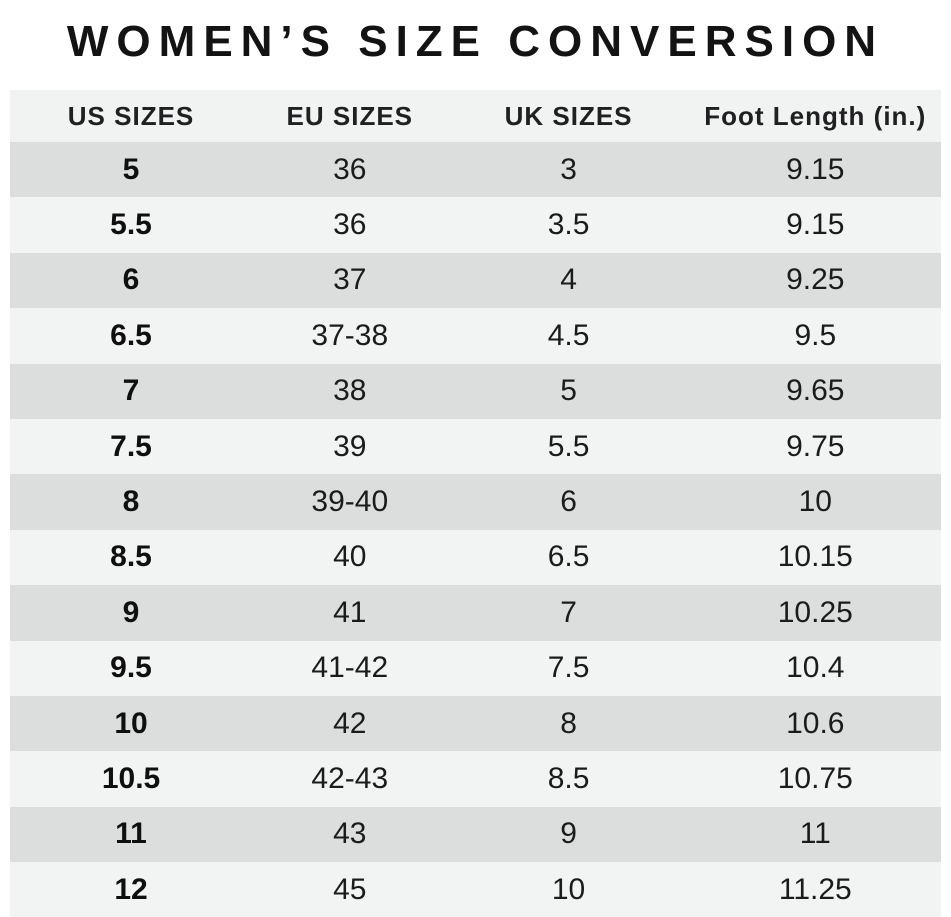  What do you see at coordinates (815, 391) in the screenshot?
I see `table-cell-foot-length: 9.65` at bounding box center [815, 391].